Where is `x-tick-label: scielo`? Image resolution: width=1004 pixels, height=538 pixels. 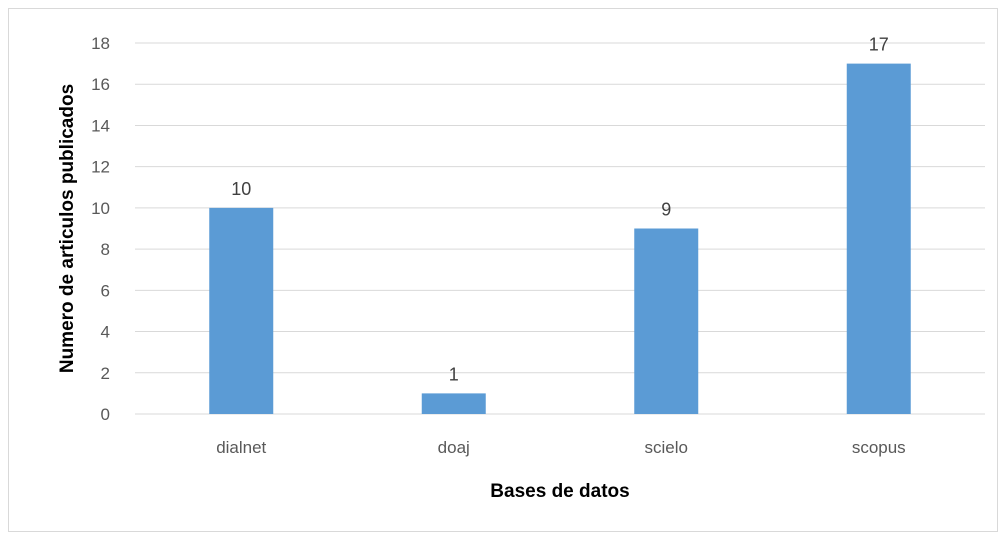 x-tick-label: scielo is located at coordinates (666, 447).